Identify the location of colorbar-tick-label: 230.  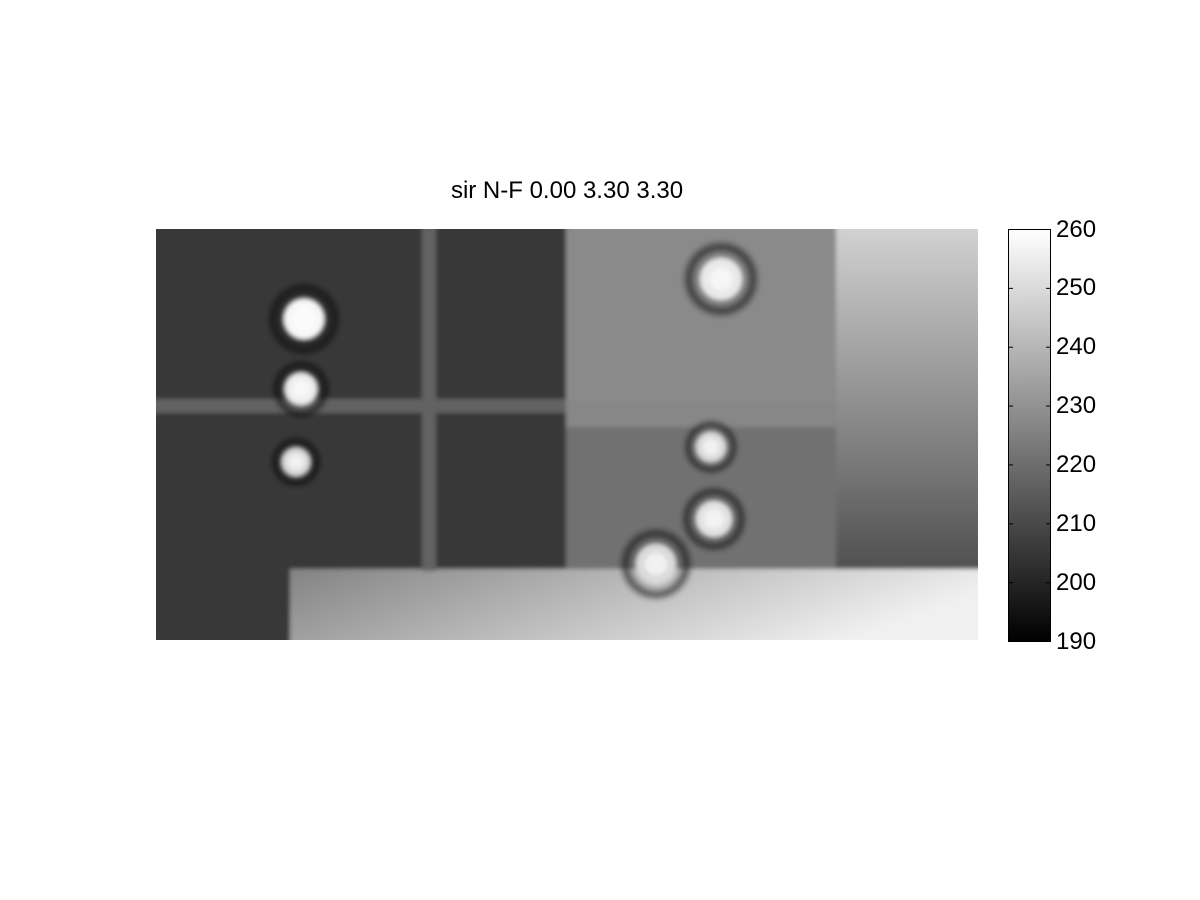
(1076, 406).